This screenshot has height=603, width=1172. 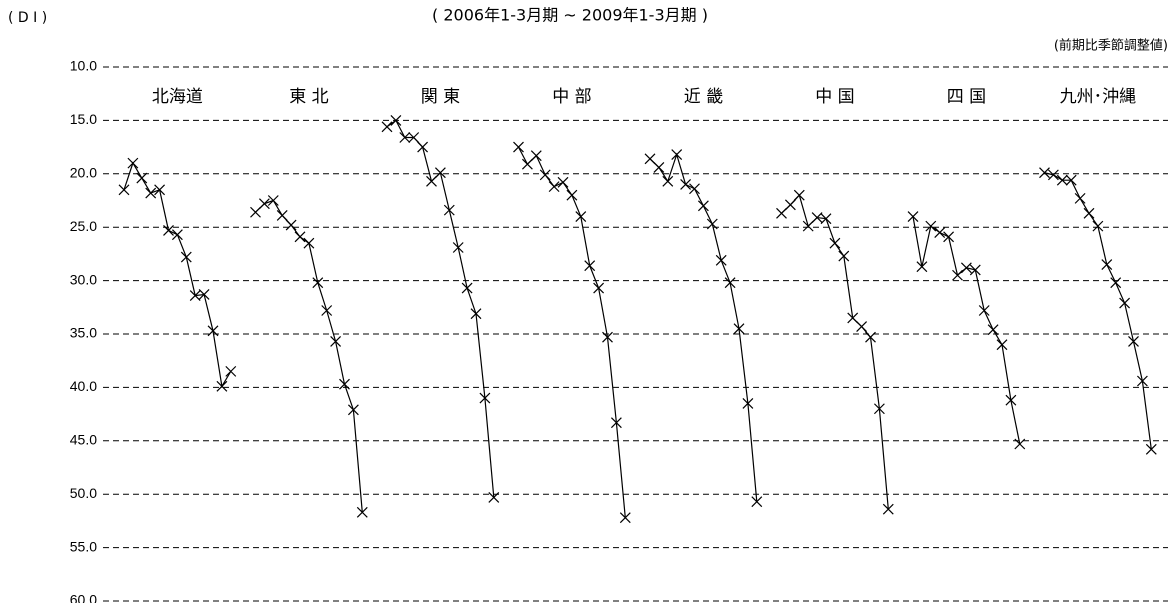 What do you see at coordinates (83, 440) in the screenshot?
I see `y-tick-label: 45.0` at bounding box center [83, 440].